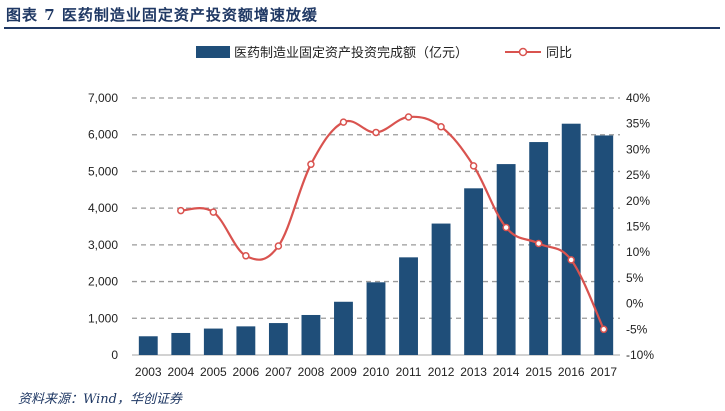 This screenshot has width=725, height=411. Describe the element at coordinates (103, 226) in the screenshot. I see `left-axis-ticks: 0 1,000 2,000 3,000 4,000 5,000 6,000 7,000` at that location.